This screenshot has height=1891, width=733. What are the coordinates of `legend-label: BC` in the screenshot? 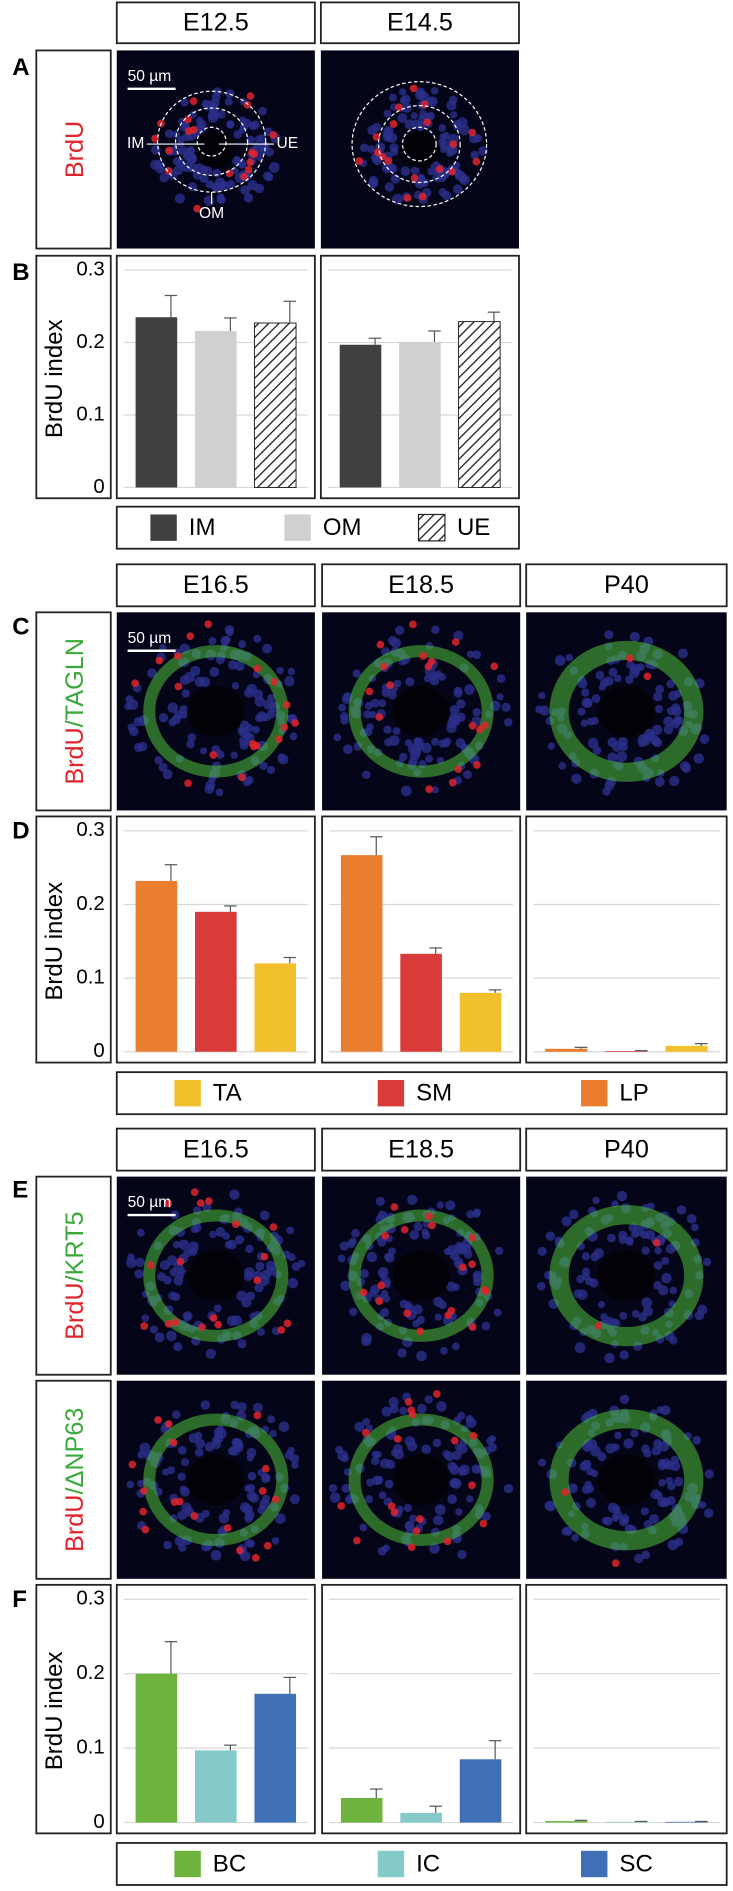 It's located at (229, 1864).